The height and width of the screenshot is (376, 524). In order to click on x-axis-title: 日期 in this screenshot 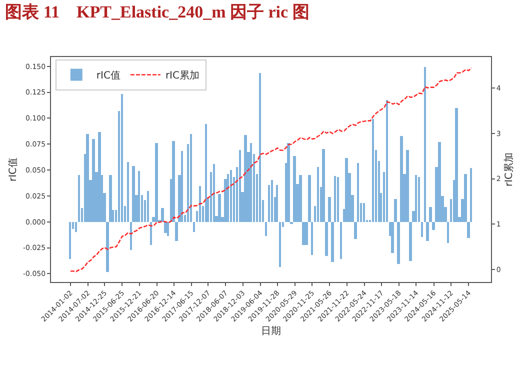, I will do `click(271, 331)`.